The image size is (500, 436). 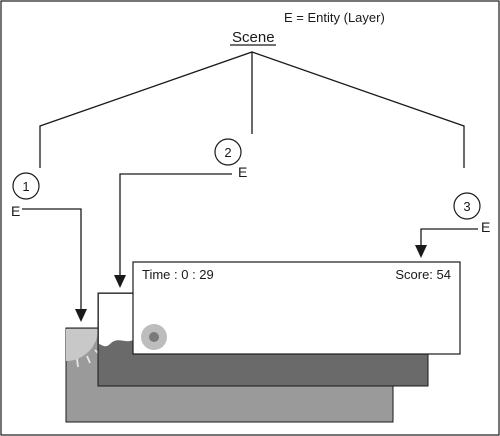 I want to click on scene-root-label: Scene, so click(x=253, y=37).